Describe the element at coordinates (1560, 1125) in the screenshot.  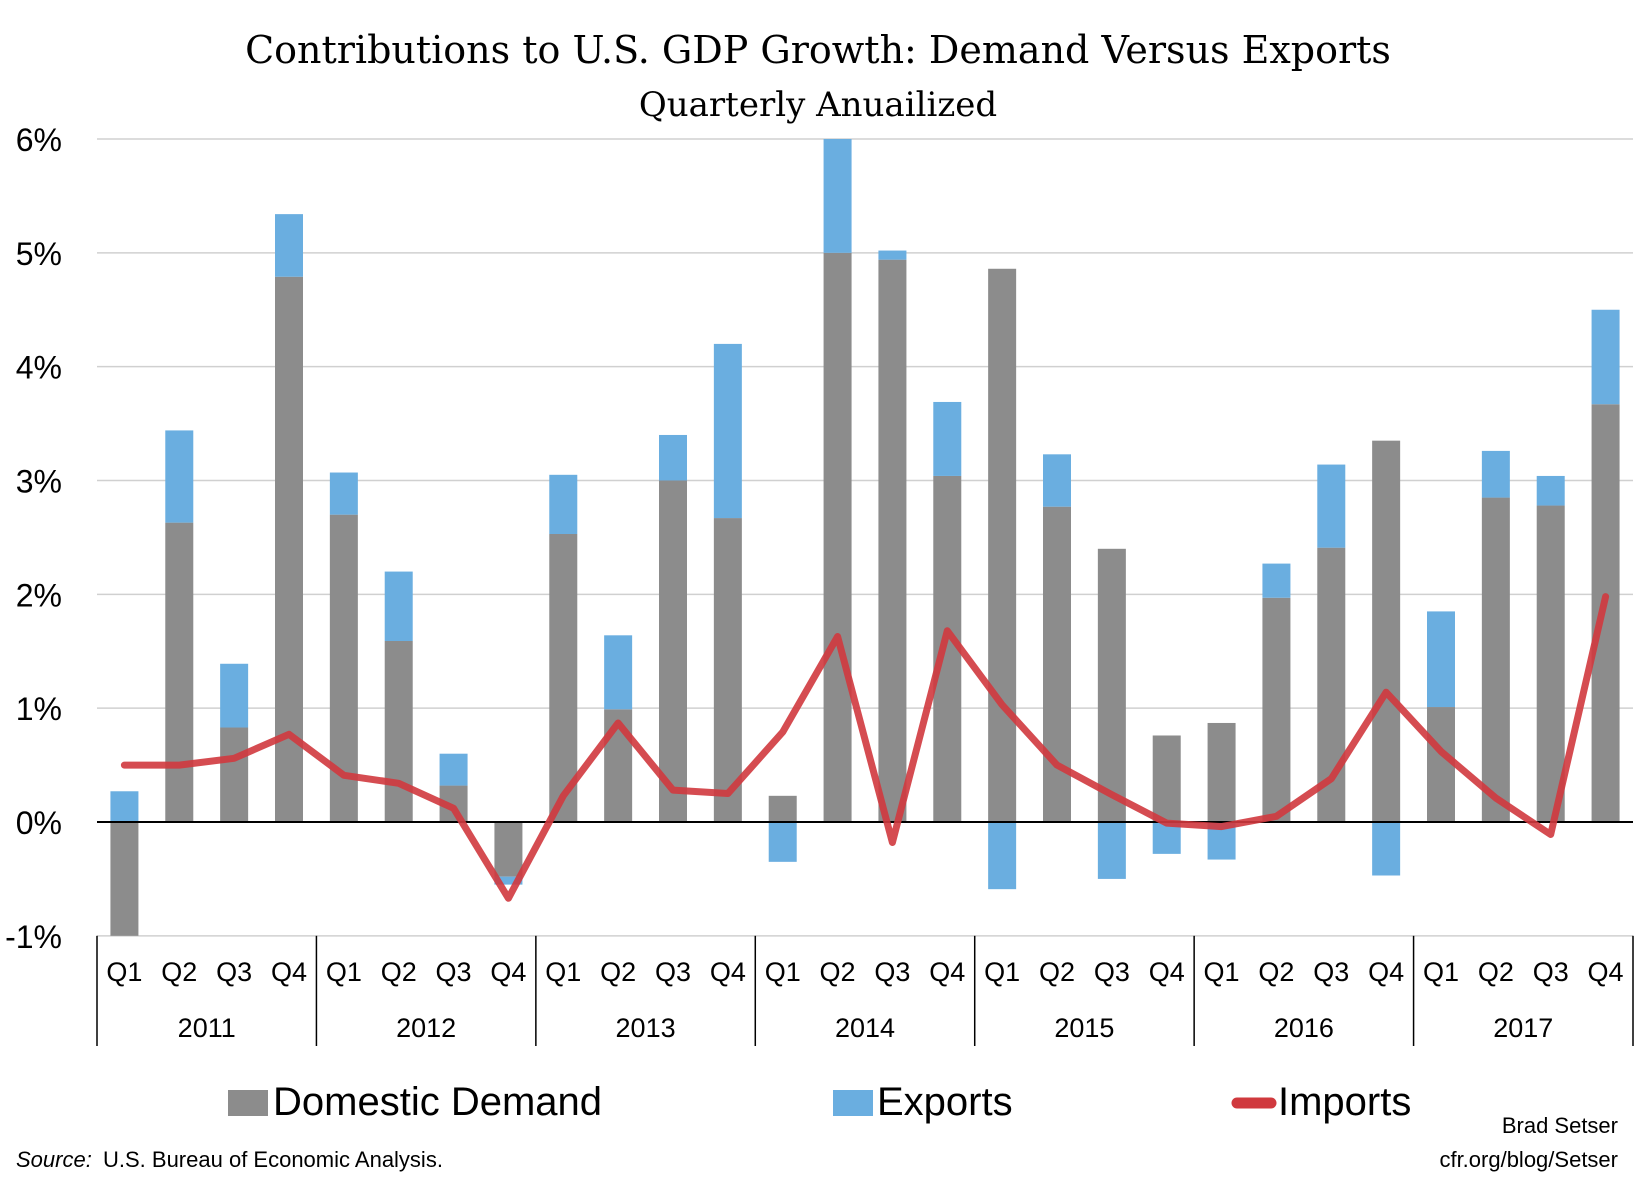
I see `author-name: Brad Setser` at that location.